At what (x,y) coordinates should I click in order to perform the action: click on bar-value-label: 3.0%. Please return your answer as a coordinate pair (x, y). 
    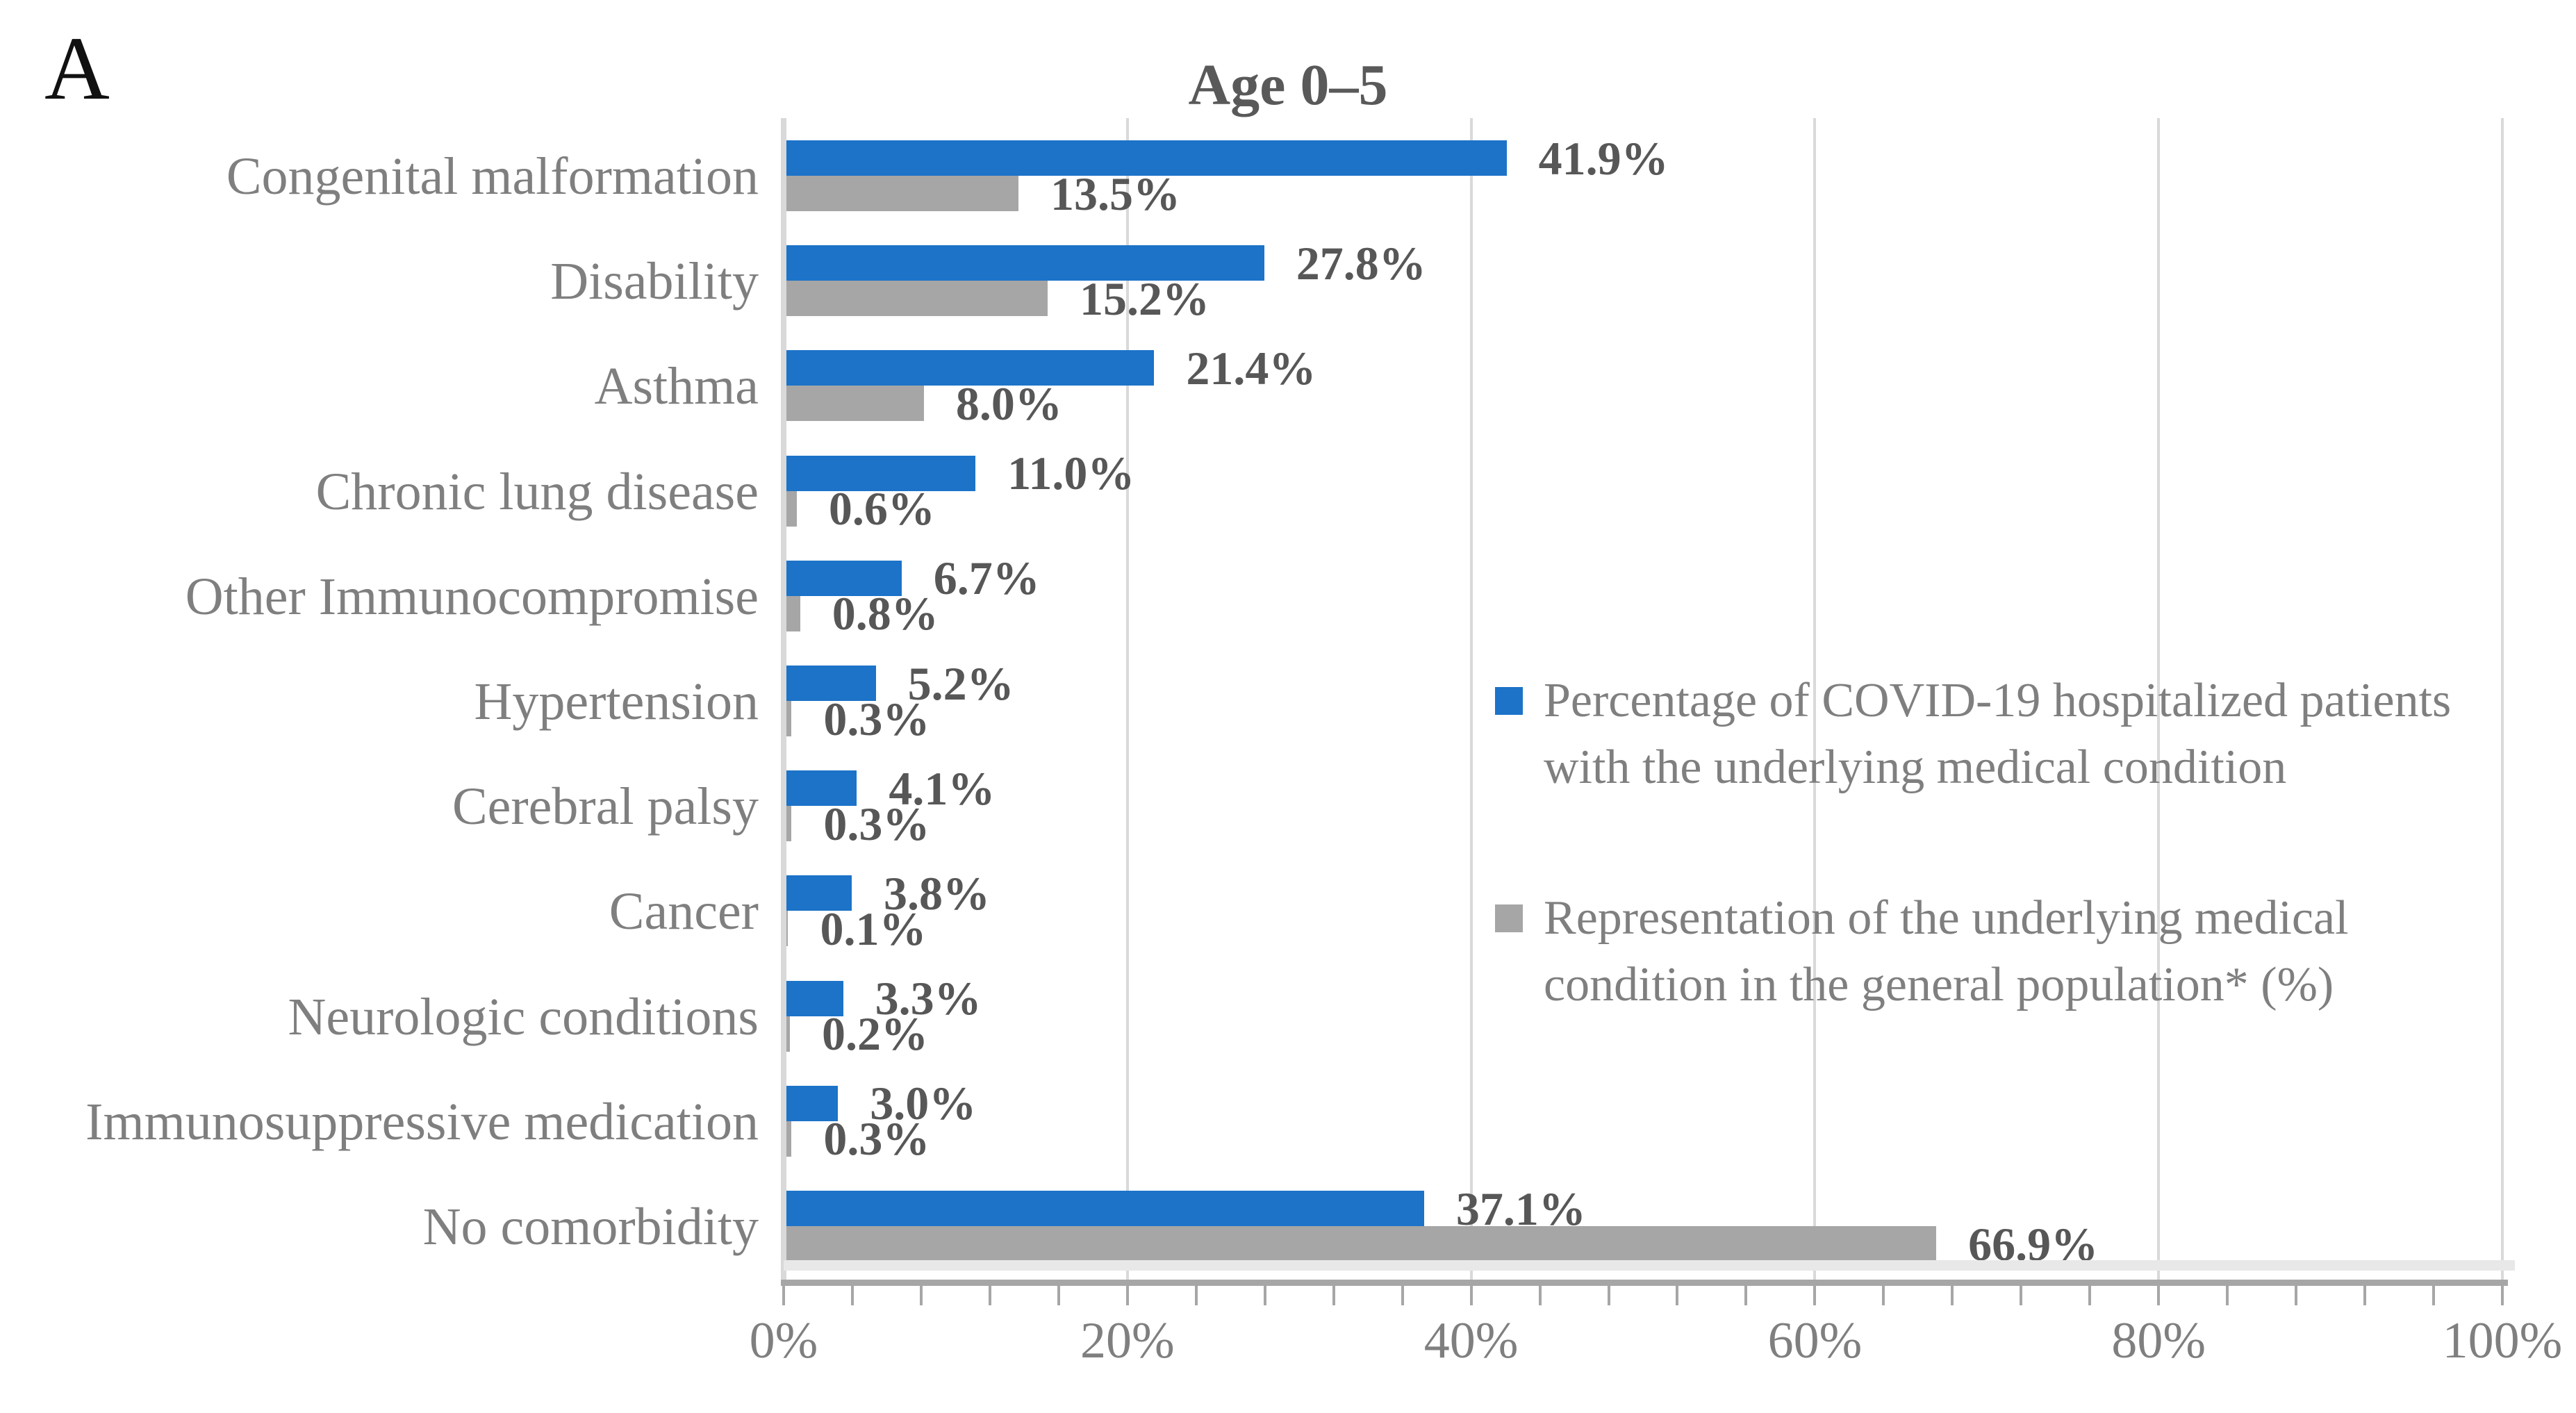
    Looking at the image, I should click on (924, 1103).